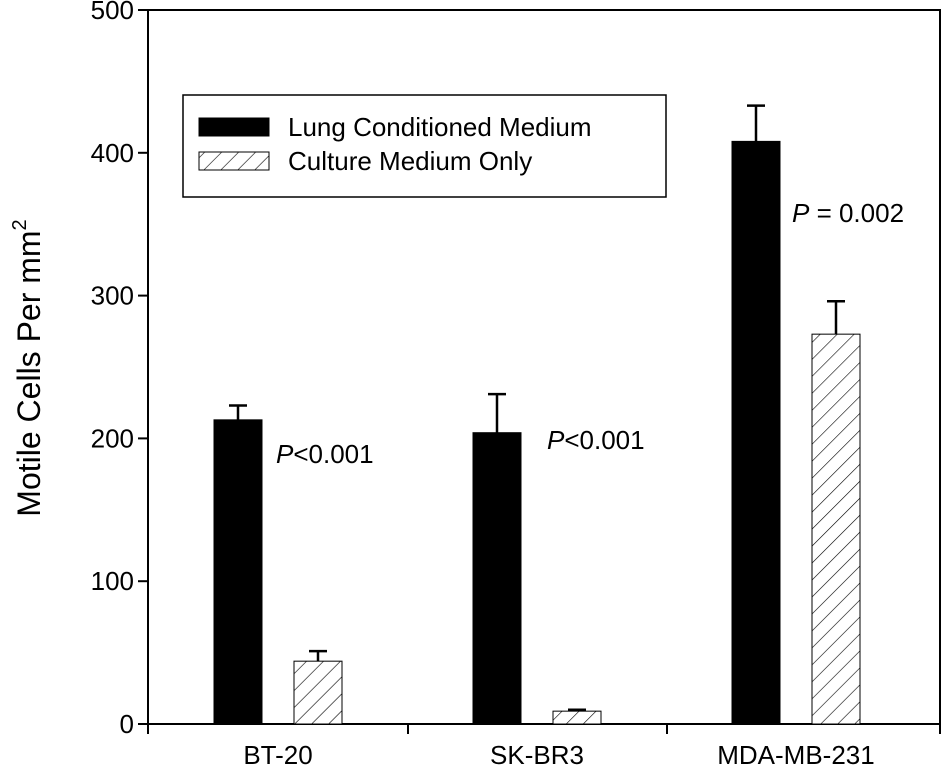 The height and width of the screenshot is (768, 950). What do you see at coordinates (112, 12) in the screenshot?
I see `y-tick-label: 500` at bounding box center [112, 12].